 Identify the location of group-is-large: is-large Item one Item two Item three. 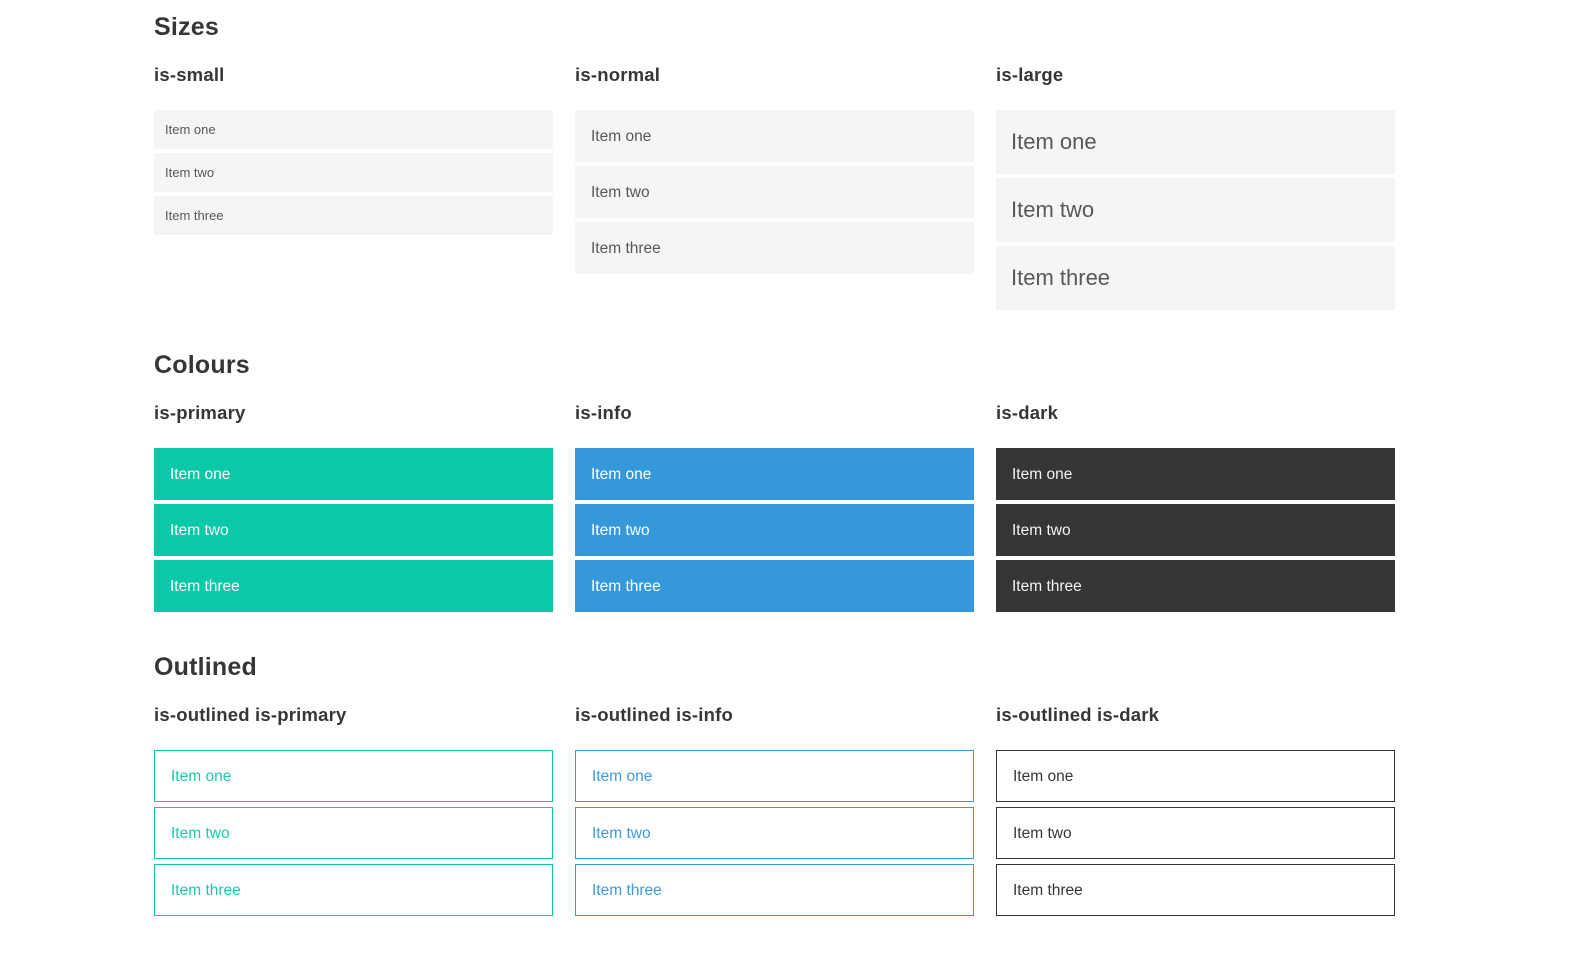
(1195, 189).